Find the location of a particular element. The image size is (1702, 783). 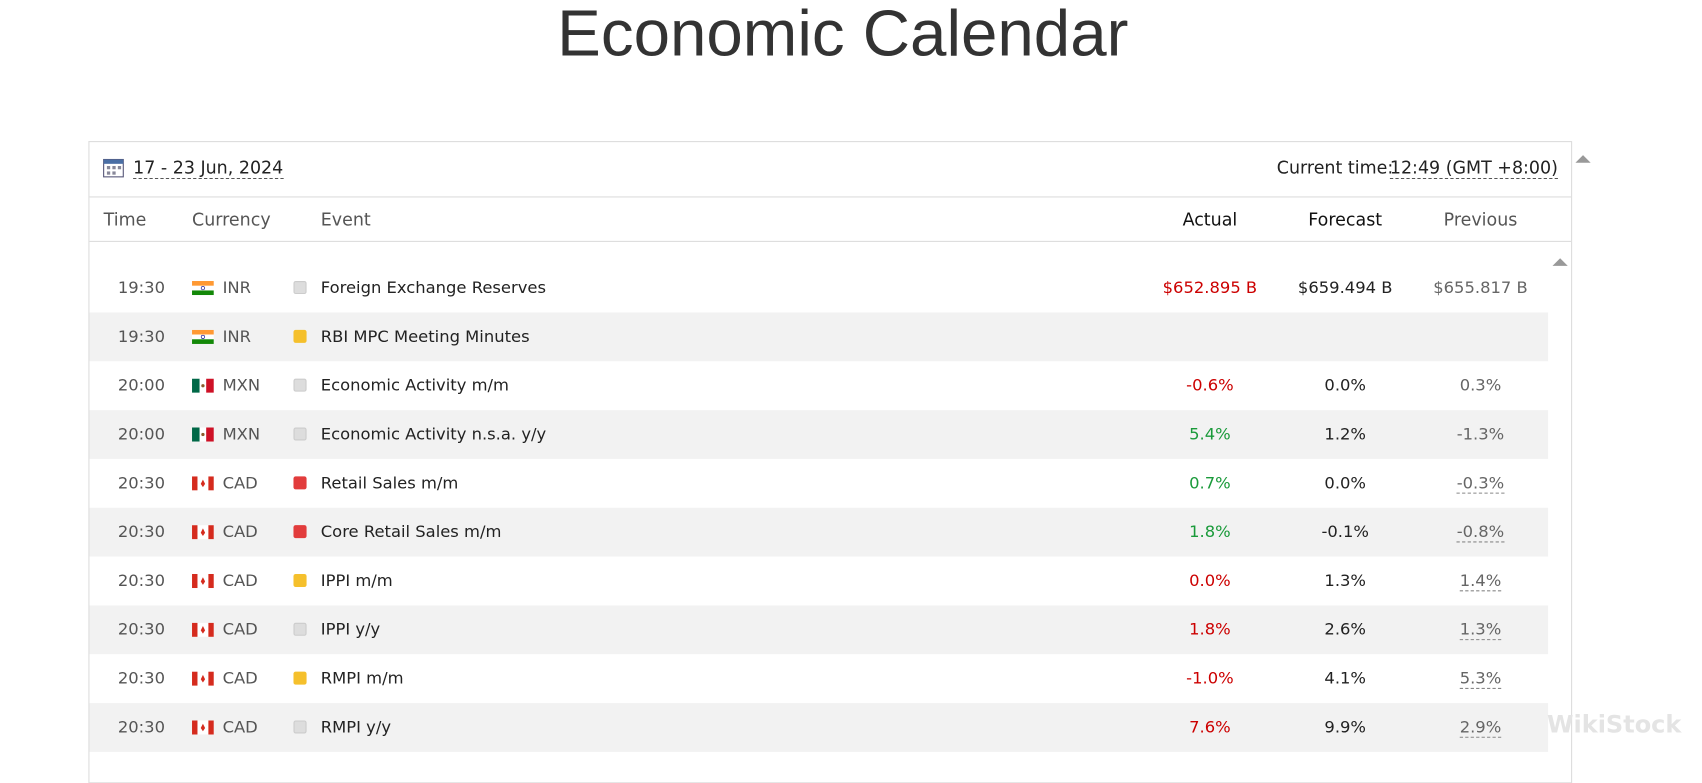

table-row: 20:30 CAD Retail Sales m/m 0.7% 0.0% -0.3% is located at coordinates (819, 483).